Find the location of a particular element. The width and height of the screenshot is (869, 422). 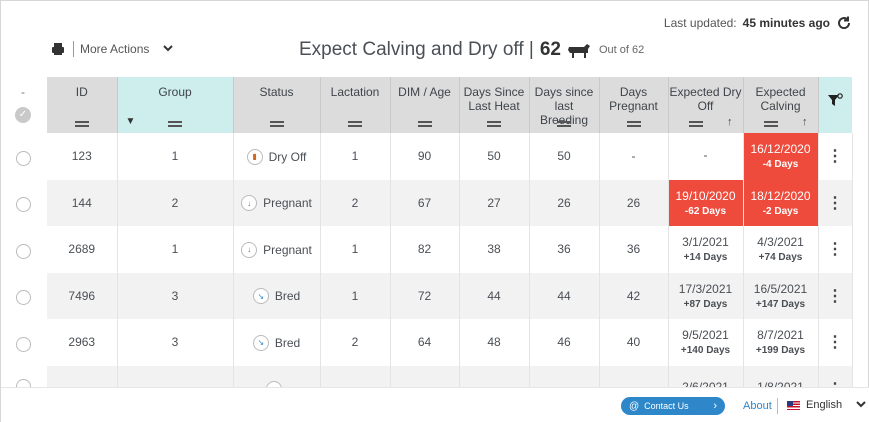

dry-off-icon: ▮ is located at coordinates (254, 156).